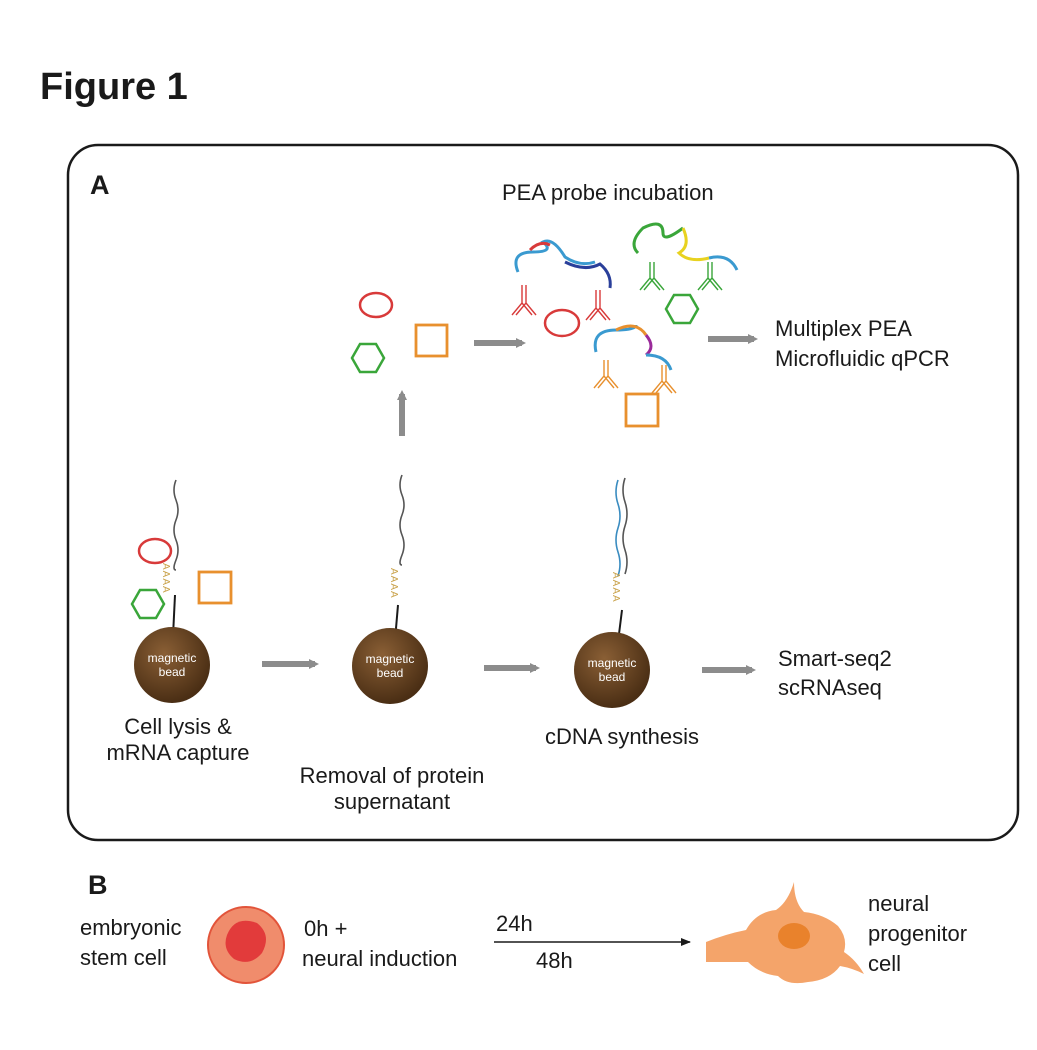 This screenshot has width=1037, height=1050. What do you see at coordinates (622, 736) in the screenshot?
I see `step-label-cdna: cDNA synthesis` at bounding box center [622, 736].